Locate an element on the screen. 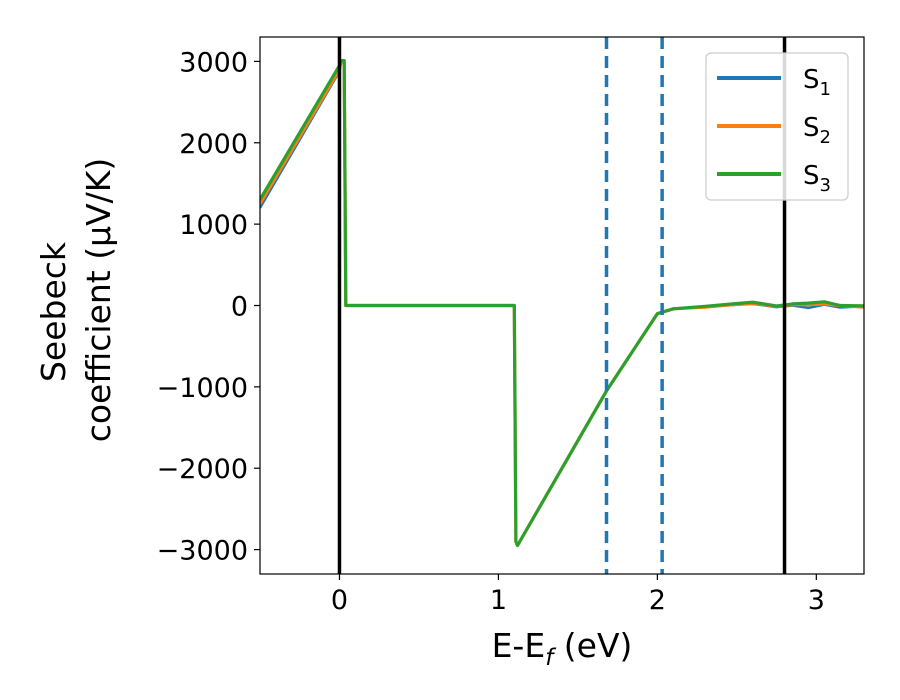 This screenshot has height=700, width=900. y-tick-label: 2000 is located at coordinates (213, 144).